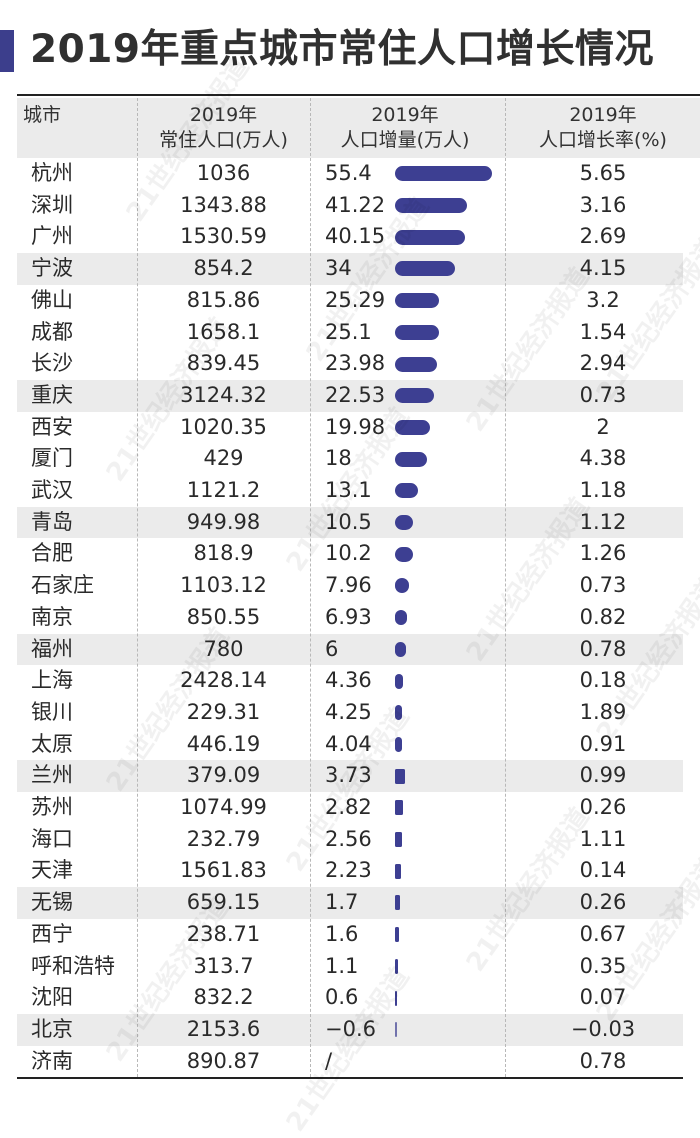 Image resolution: width=700 pixels, height=1138 pixels. What do you see at coordinates (350, 649) in the screenshot?
I see `table-row: 福州 780 6 0.78` at bounding box center [350, 649].